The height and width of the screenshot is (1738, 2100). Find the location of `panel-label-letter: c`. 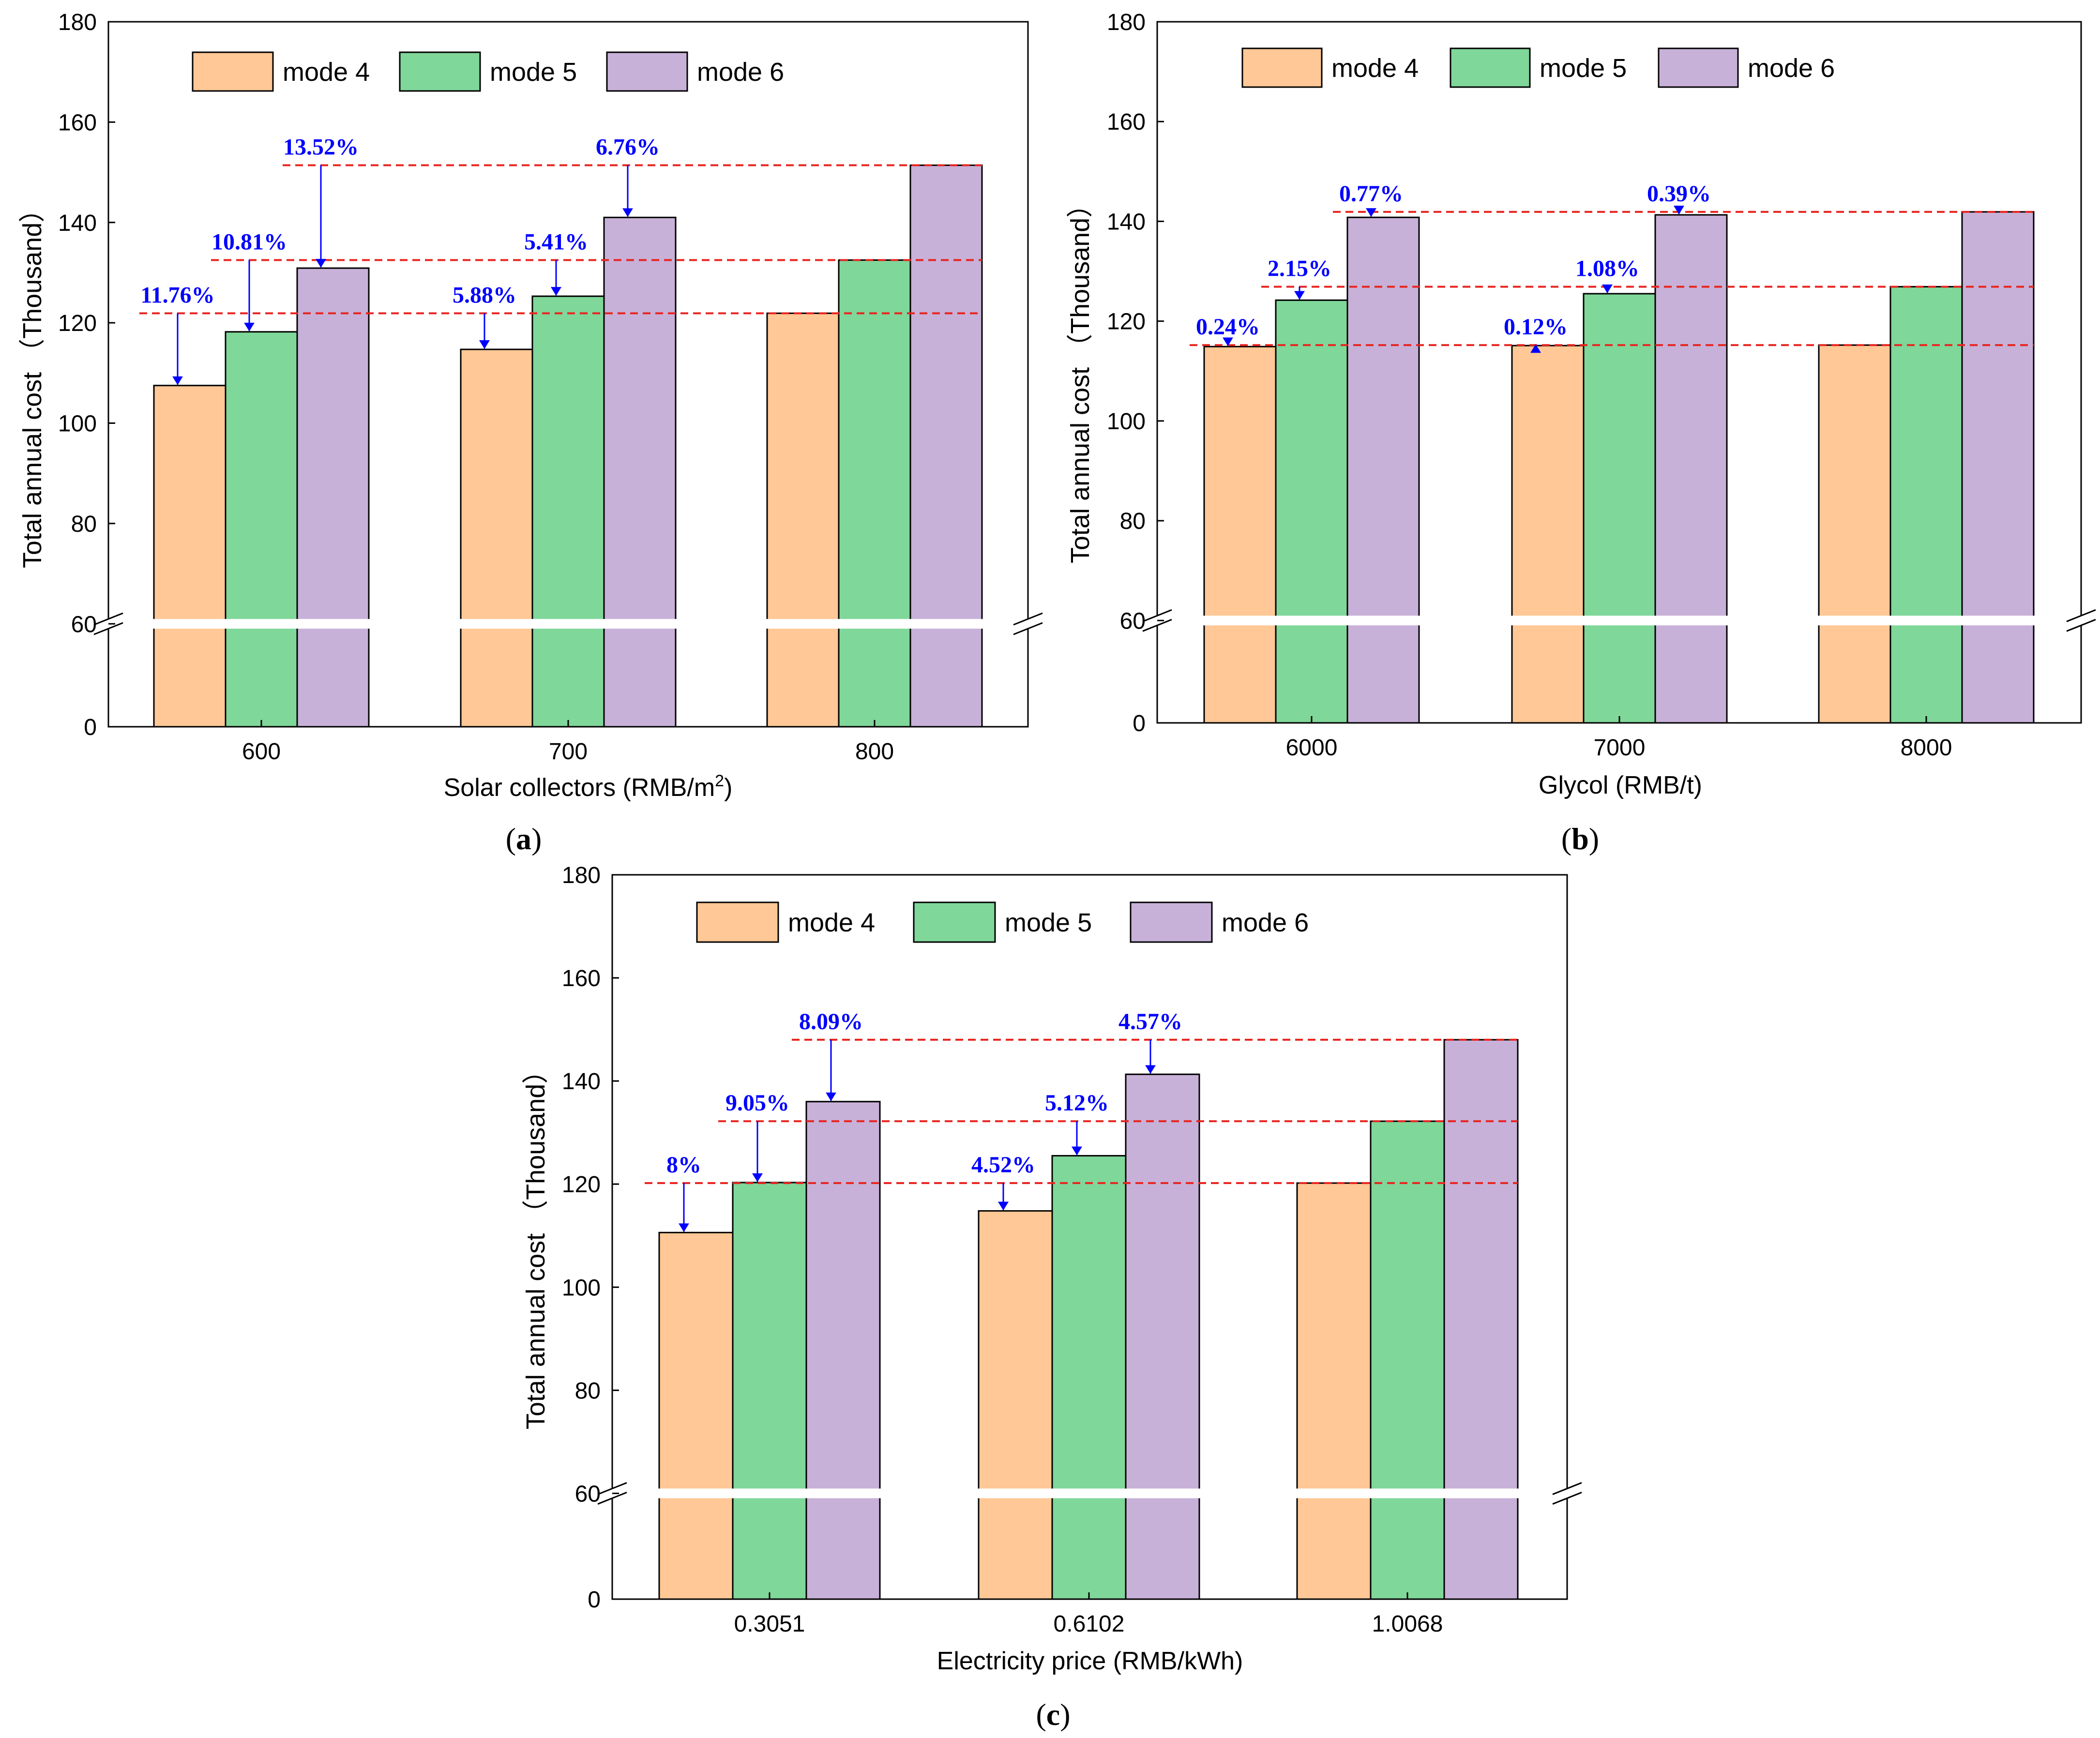

panel-label-letter: c is located at coordinates (1053, 1714).